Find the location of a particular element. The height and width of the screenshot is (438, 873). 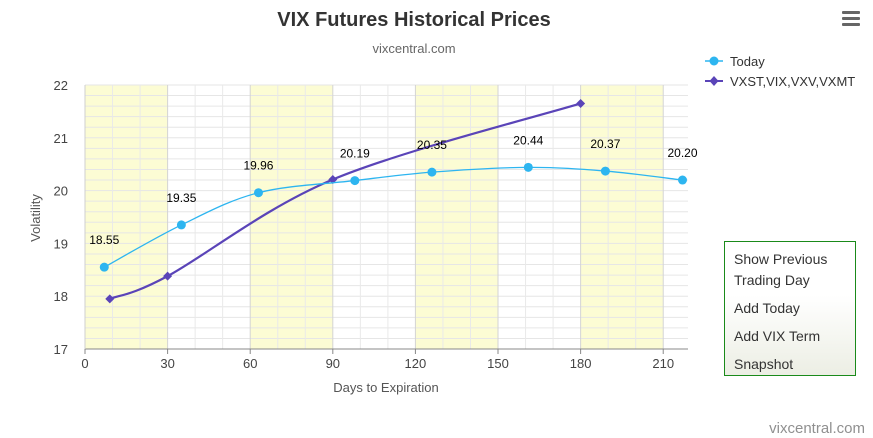

y-tick-label: 18 is located at coordinates (61, 296).